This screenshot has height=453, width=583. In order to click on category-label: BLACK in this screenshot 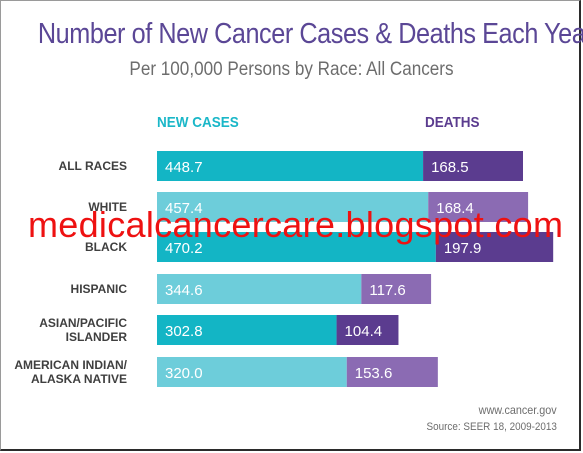, I will do `click(106, 247)`.